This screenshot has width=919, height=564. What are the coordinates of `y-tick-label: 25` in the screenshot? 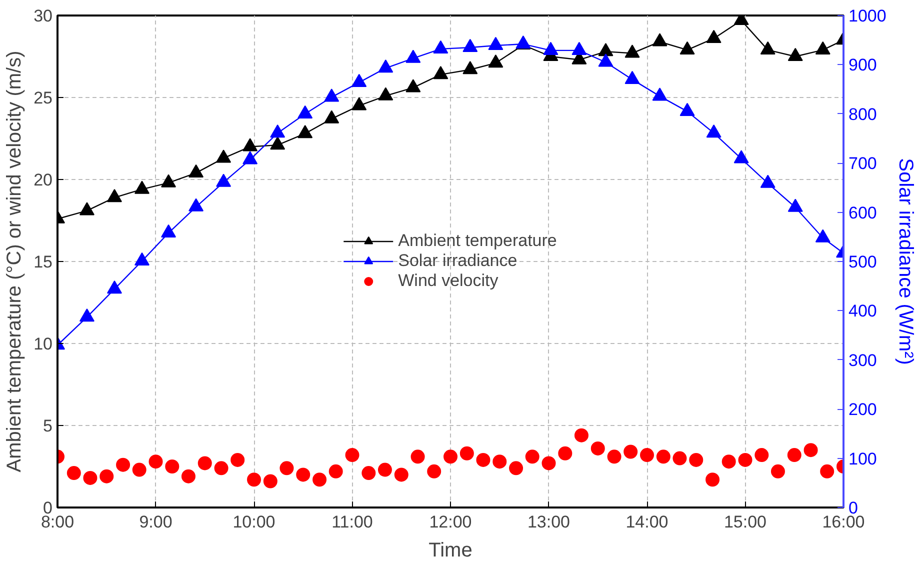 It's located at (43, 98).